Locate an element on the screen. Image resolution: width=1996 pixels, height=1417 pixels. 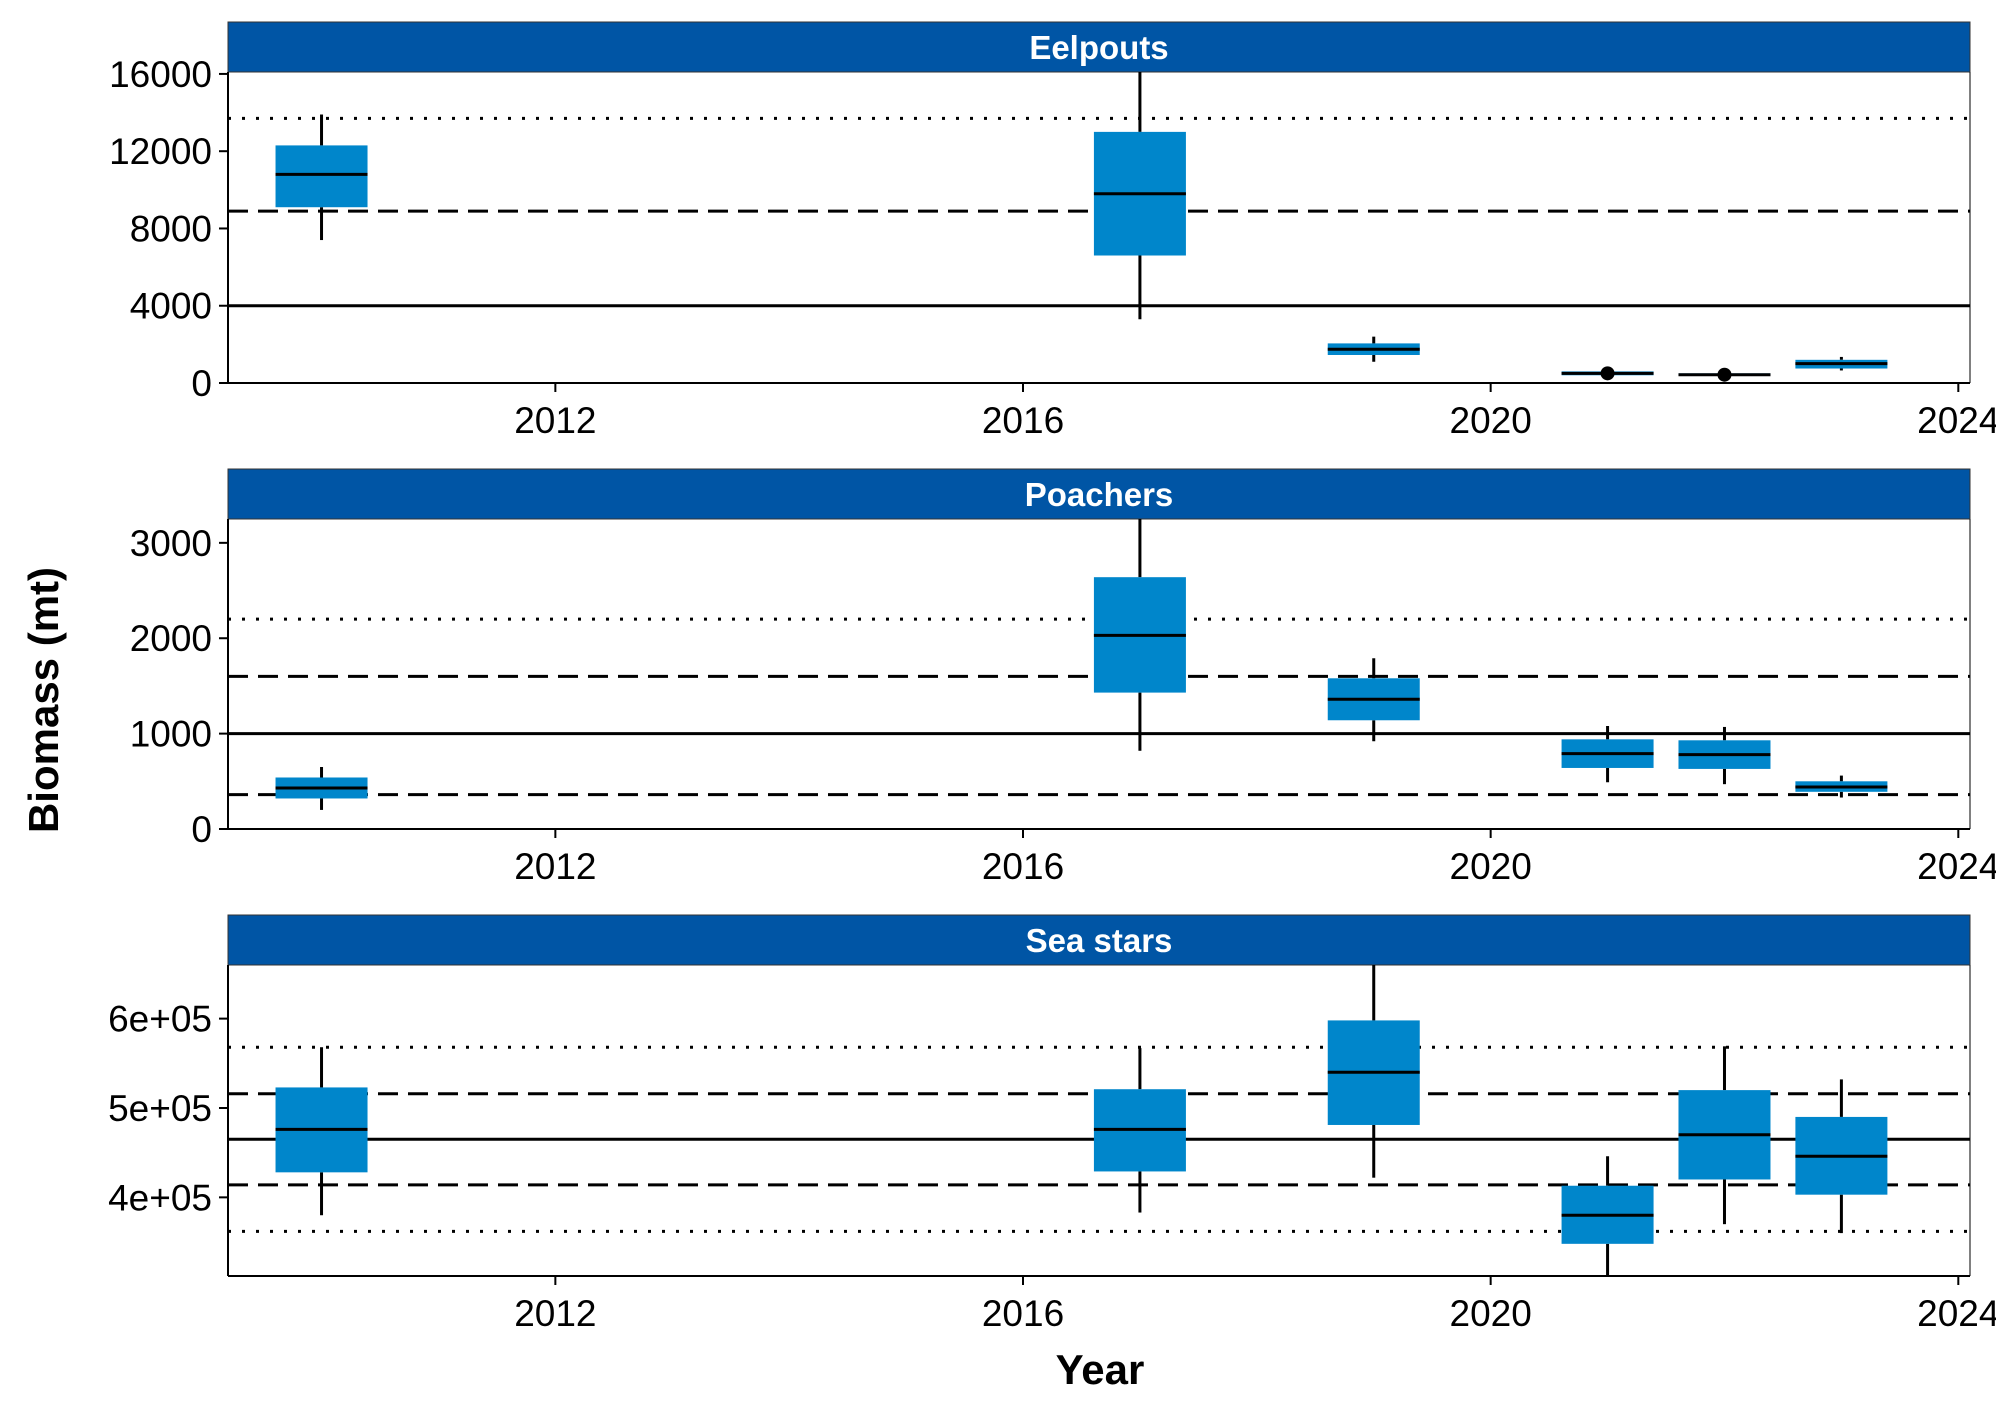
y-tick-label: 4000 is located at coordinates (171, 306).